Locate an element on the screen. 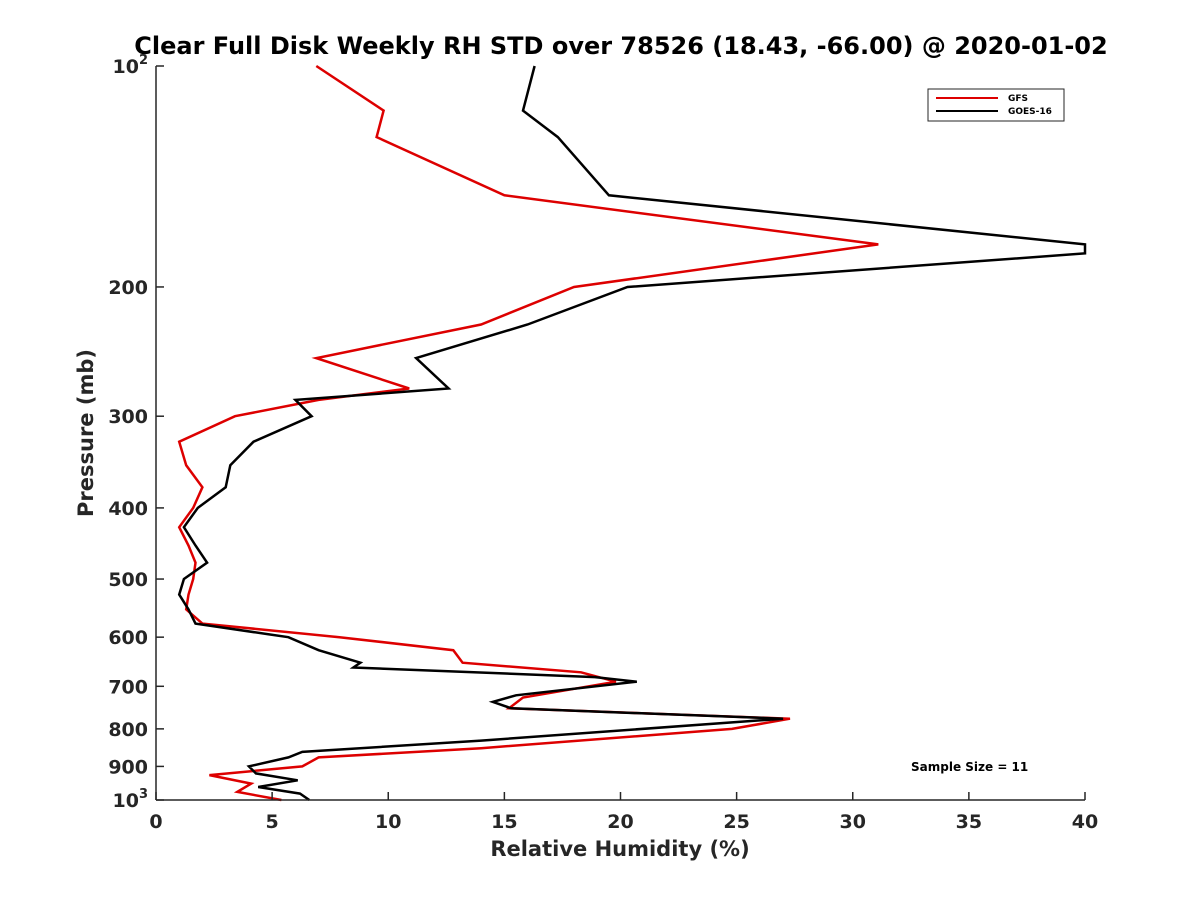  legend-box is located at coordinates (996, 105).